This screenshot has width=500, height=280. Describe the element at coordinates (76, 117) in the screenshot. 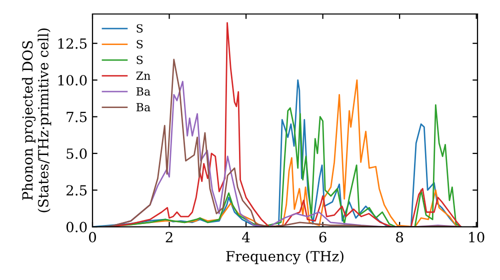

I see `y-tick-label: 7.5` at that location.